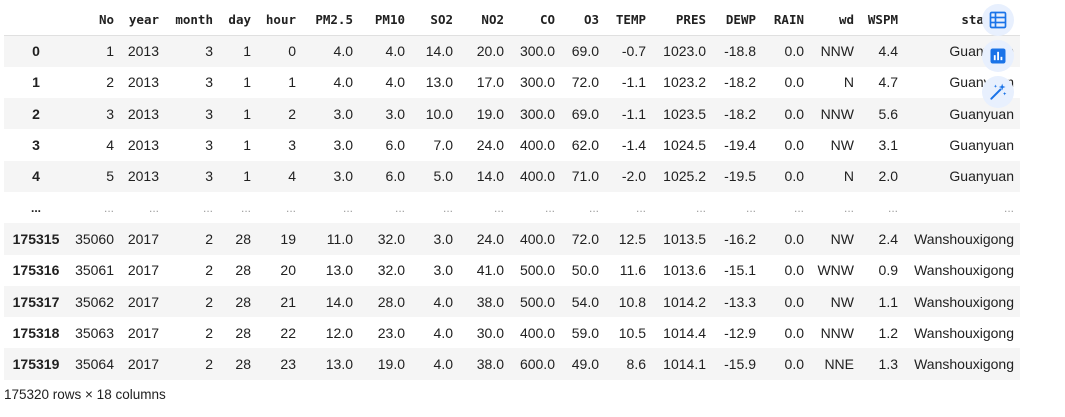  What do you see at coordinates (192, 20) in the screenshot?
I see `column-header: month` at bounding box center [192, 20].